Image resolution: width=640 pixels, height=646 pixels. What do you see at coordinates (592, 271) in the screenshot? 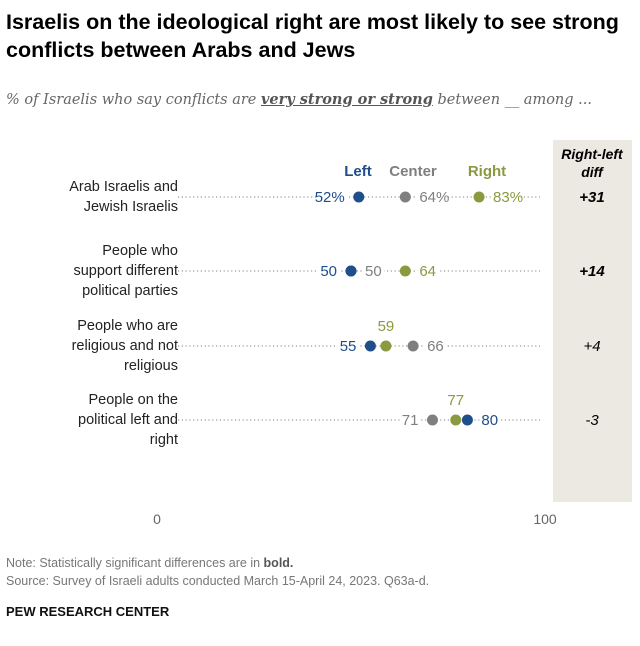
I see `diff-value: +14` at bounding box center [592, 271].